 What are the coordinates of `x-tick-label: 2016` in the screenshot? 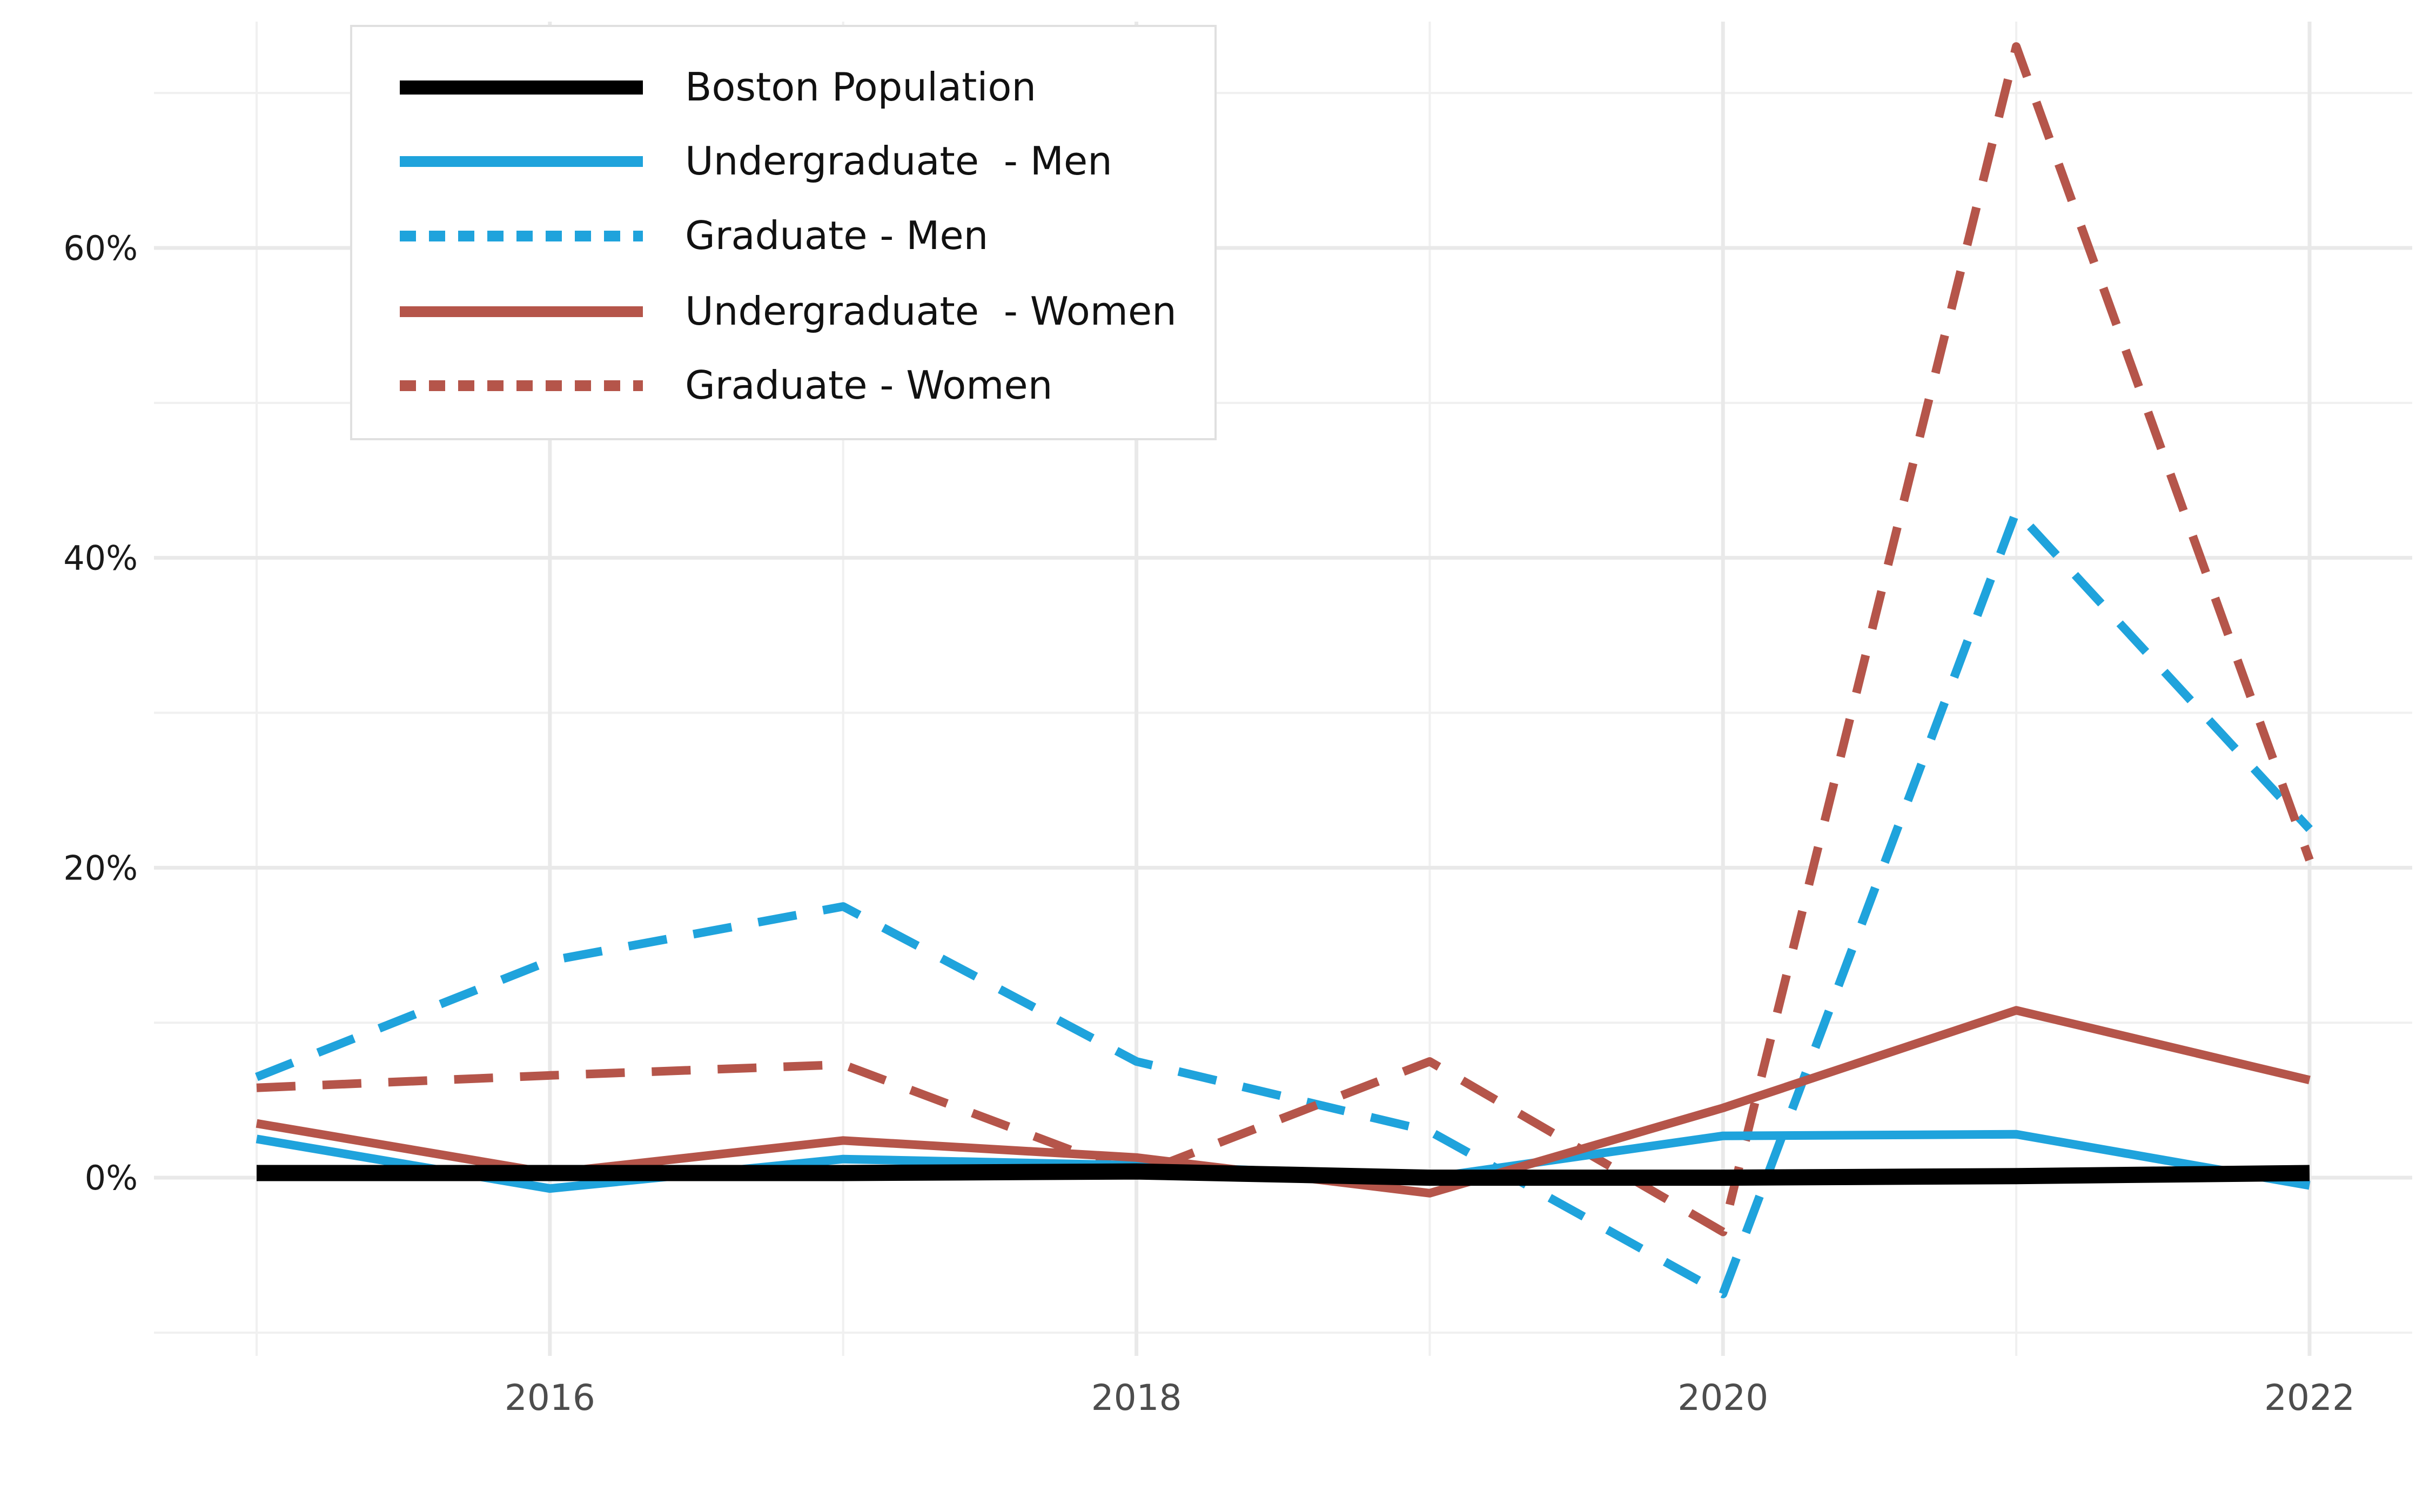 It's located at (550, 1398).